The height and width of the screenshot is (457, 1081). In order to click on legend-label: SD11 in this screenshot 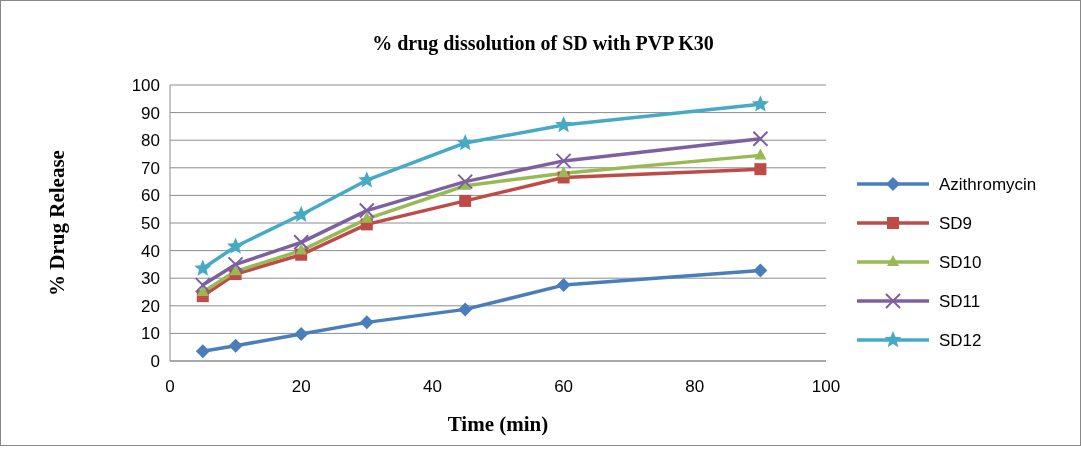, I will do `click(960, 301)`.